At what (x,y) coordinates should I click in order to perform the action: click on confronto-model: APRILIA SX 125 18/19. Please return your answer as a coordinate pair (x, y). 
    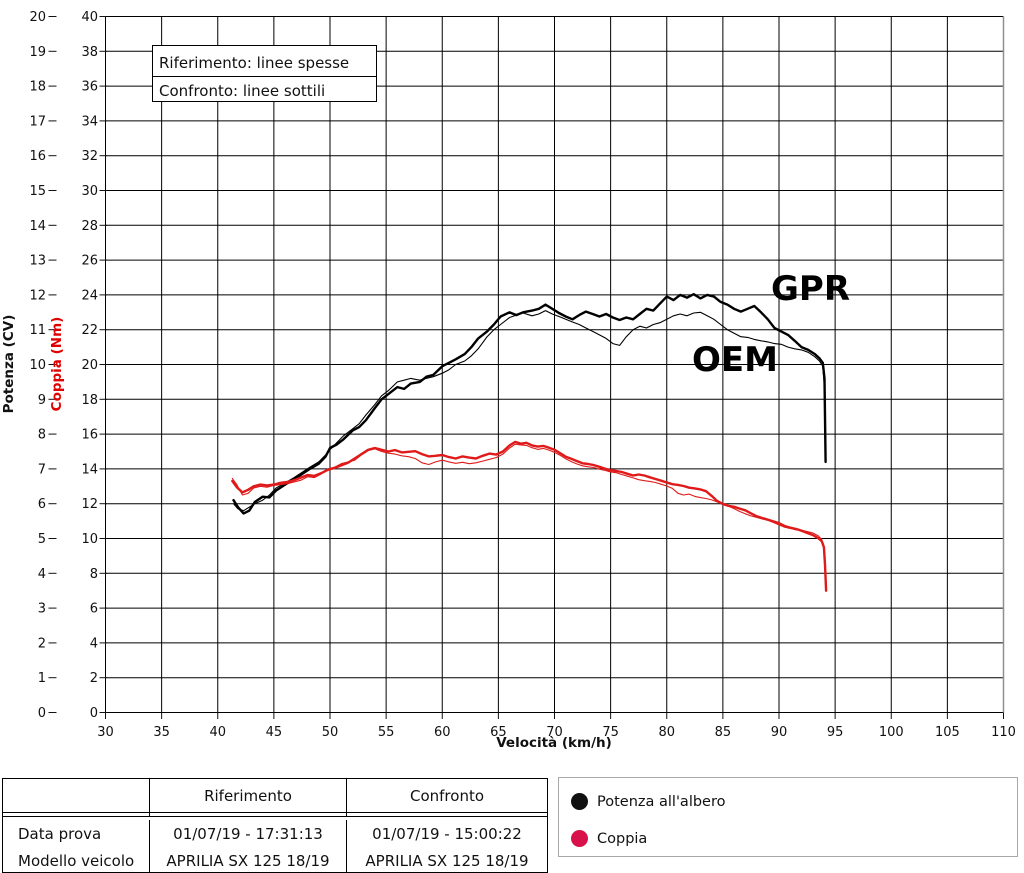
    Looking at the image, I should click on (446, 860).